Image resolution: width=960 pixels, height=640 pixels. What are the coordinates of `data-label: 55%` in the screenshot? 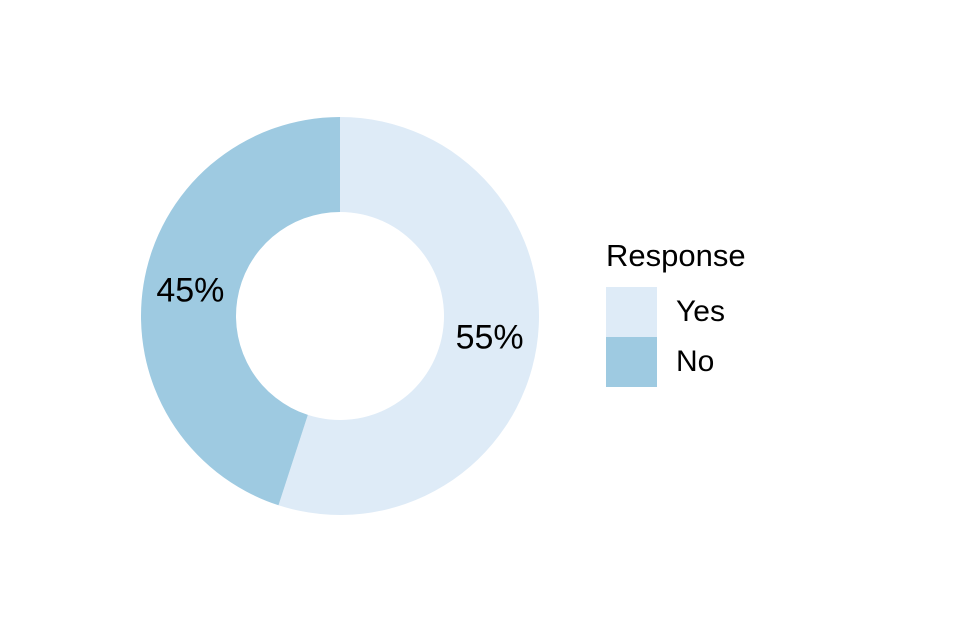 It's located at (490, 338).